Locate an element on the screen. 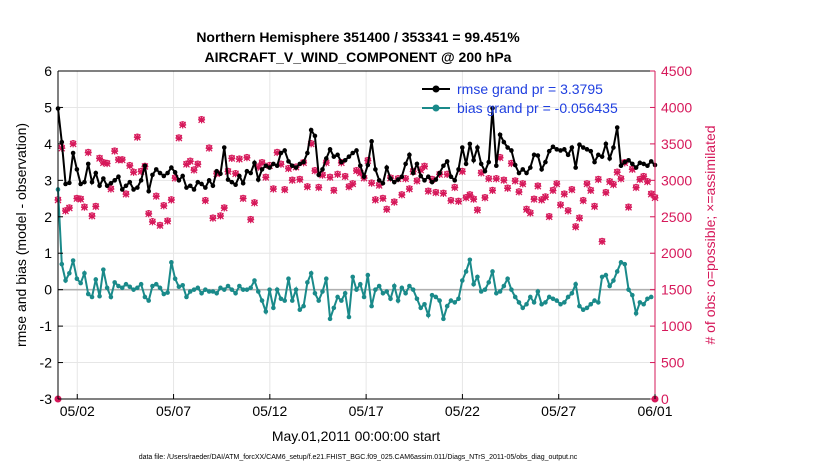  y-tick-label-left: 1 is located at coordinates (48, 253).